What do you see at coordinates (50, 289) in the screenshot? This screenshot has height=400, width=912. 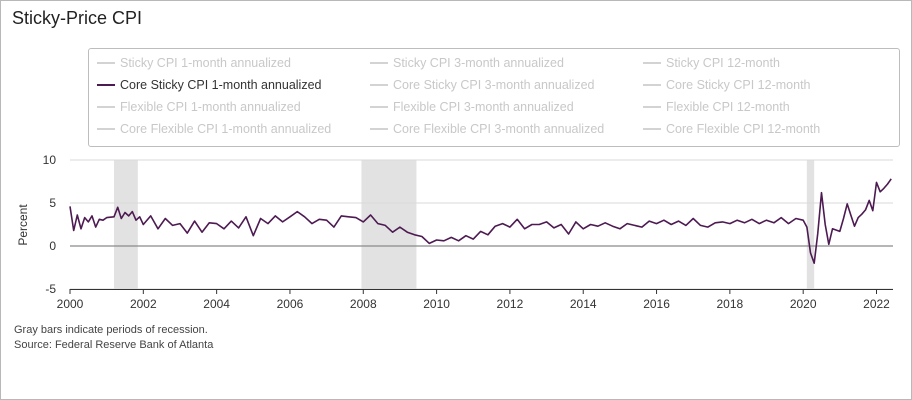 I see `y-tick-label: -5` at bounding box center [50, 289].